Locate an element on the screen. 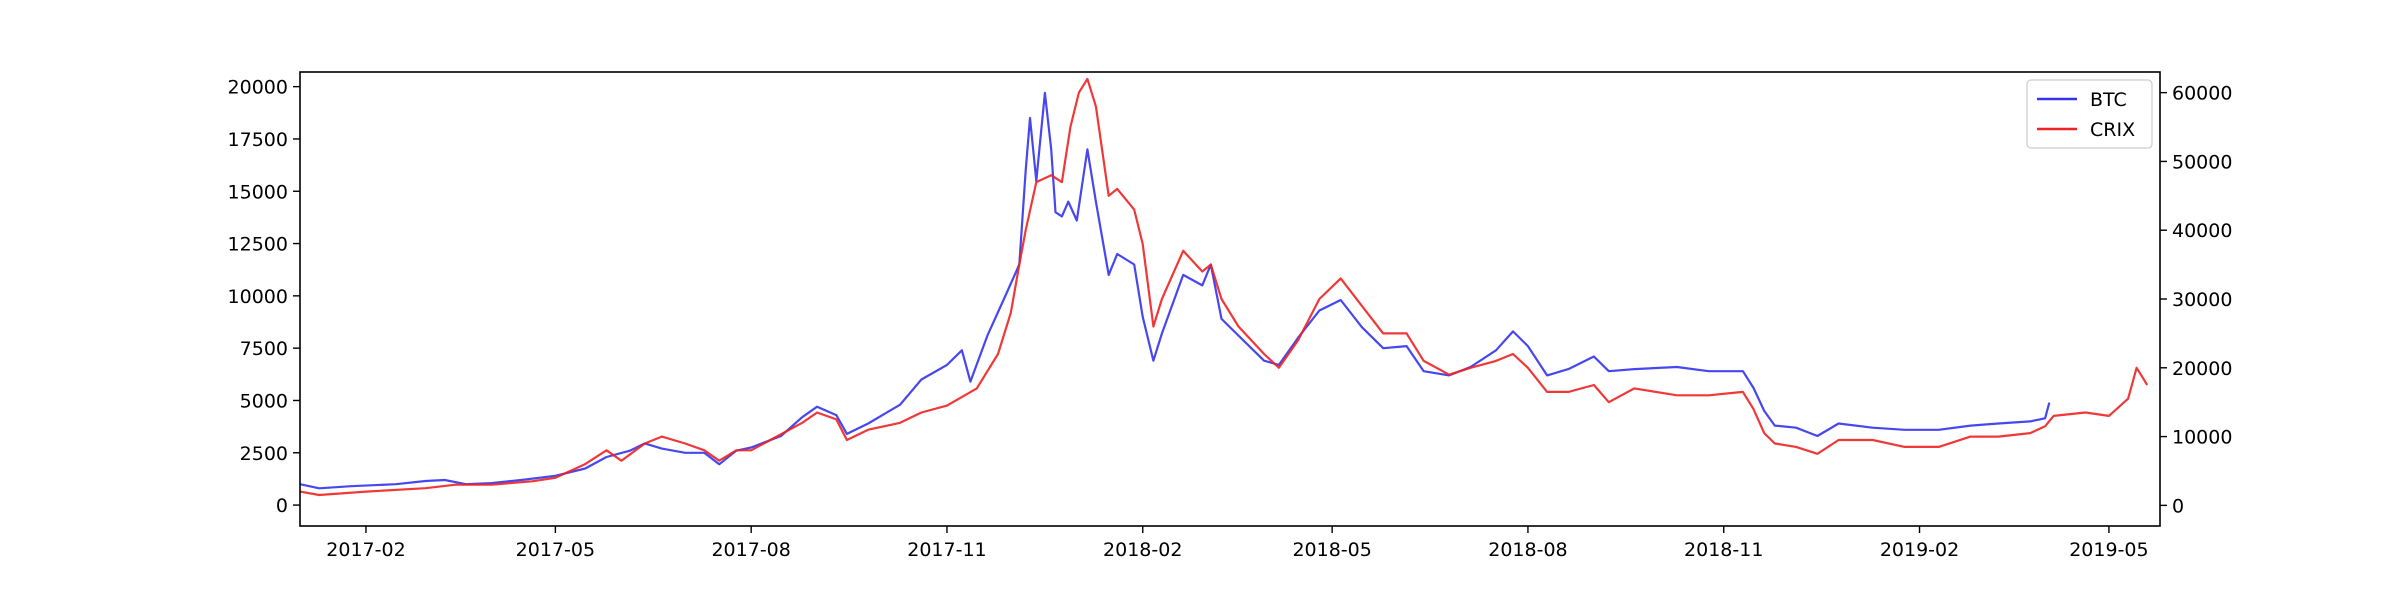 The image size is (2400, 605). y-axis-left: 0 2500 5000 7500 10000 12500 15000 17500 20000 is located at coordinates (264, 297).